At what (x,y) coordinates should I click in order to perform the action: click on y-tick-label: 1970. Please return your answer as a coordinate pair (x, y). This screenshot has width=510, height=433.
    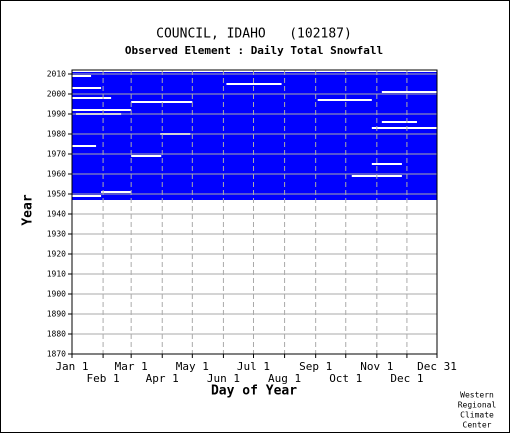
    Looking at the image, I should click on (56, 154).